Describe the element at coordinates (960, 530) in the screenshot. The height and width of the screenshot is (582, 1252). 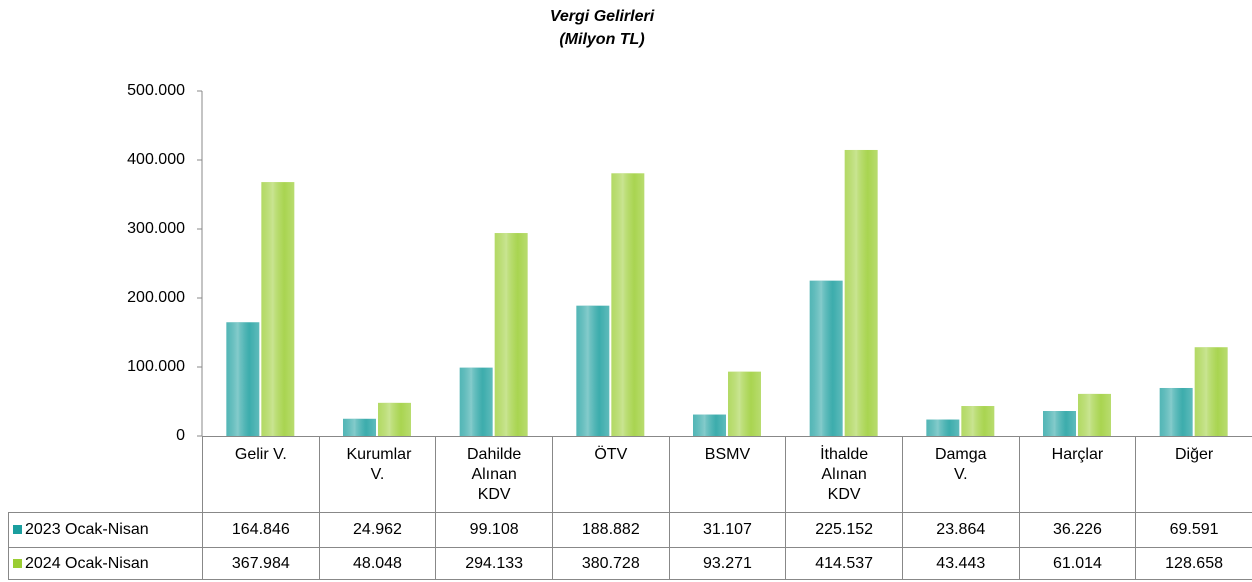
I see `data-label: 23.864` at that location.